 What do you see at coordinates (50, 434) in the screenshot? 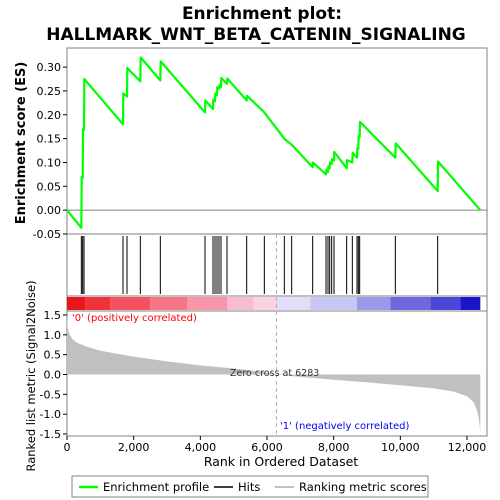
I see `metric-y-tick-label: -1.5` at bounding box center [50, 434].